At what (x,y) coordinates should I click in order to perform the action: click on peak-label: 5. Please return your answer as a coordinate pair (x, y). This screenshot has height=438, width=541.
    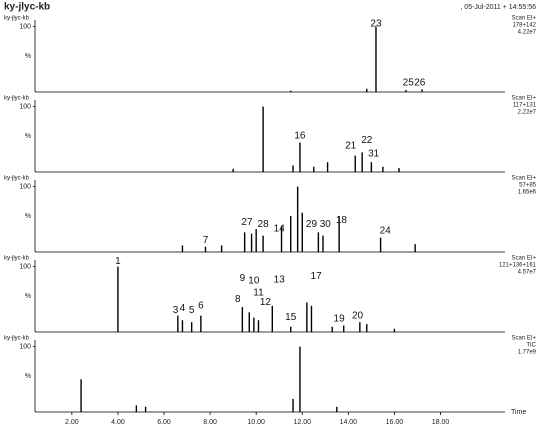
    Looking at the image, I should click on (192, 310).